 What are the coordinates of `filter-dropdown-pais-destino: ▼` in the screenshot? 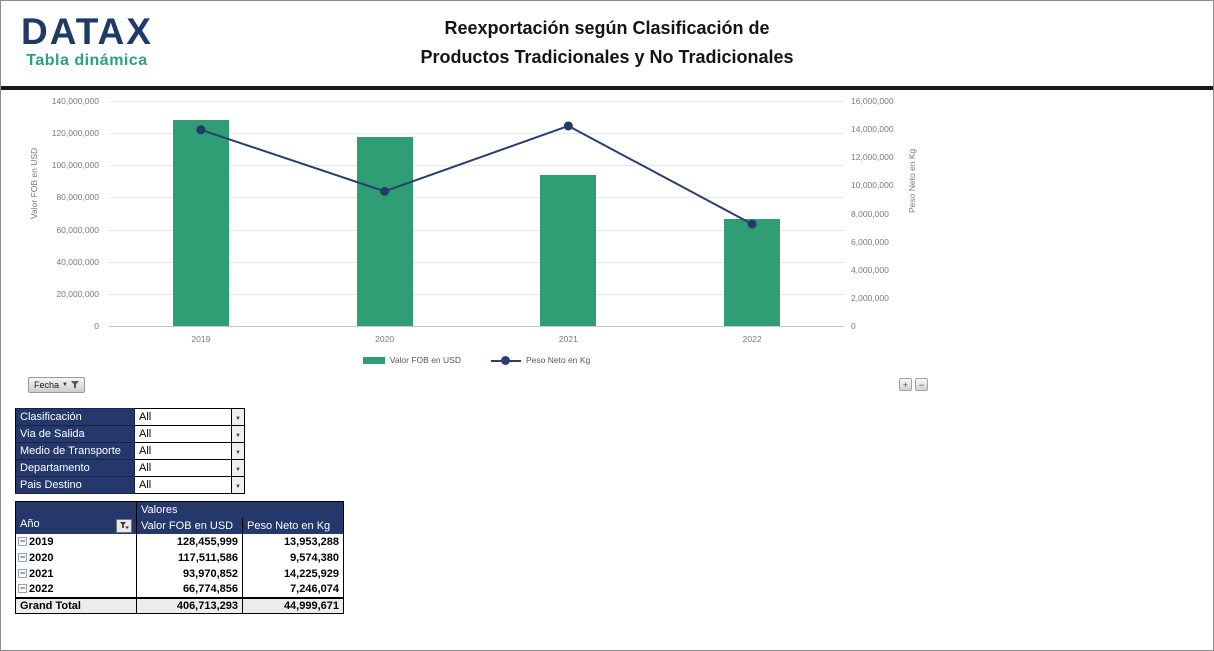 It's located at (238, 485).